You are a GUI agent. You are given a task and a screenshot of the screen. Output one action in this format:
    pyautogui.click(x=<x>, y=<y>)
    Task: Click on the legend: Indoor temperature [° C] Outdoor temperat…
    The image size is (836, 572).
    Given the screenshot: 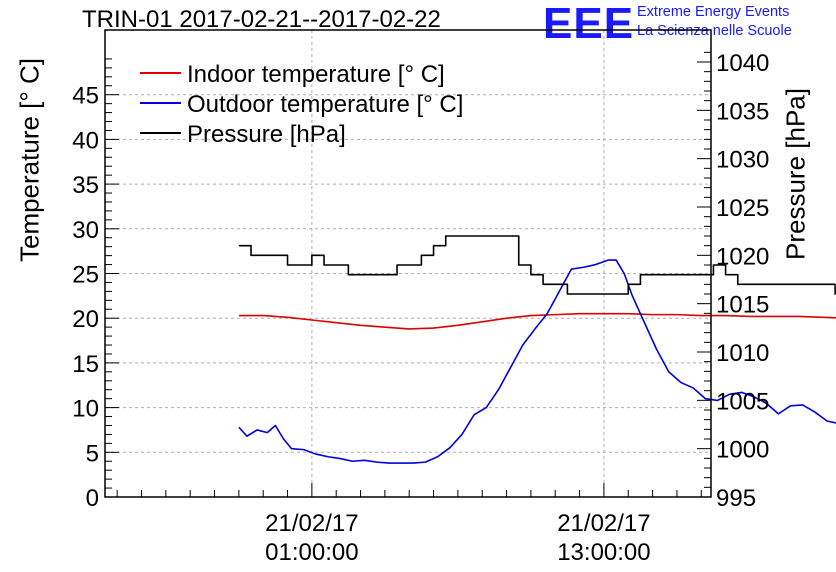 What is the action you would take?
    pyautogui.click(x=301, y=104)
    